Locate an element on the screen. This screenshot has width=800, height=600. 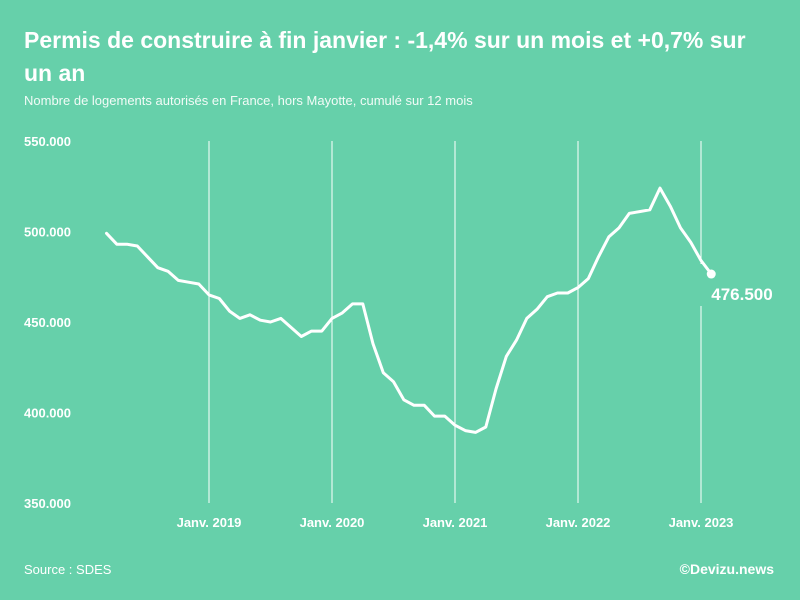
y-axis-tick-labels: 350.000 400.000 450.000 500.000 550.000 is located at coordinates (47, 322).